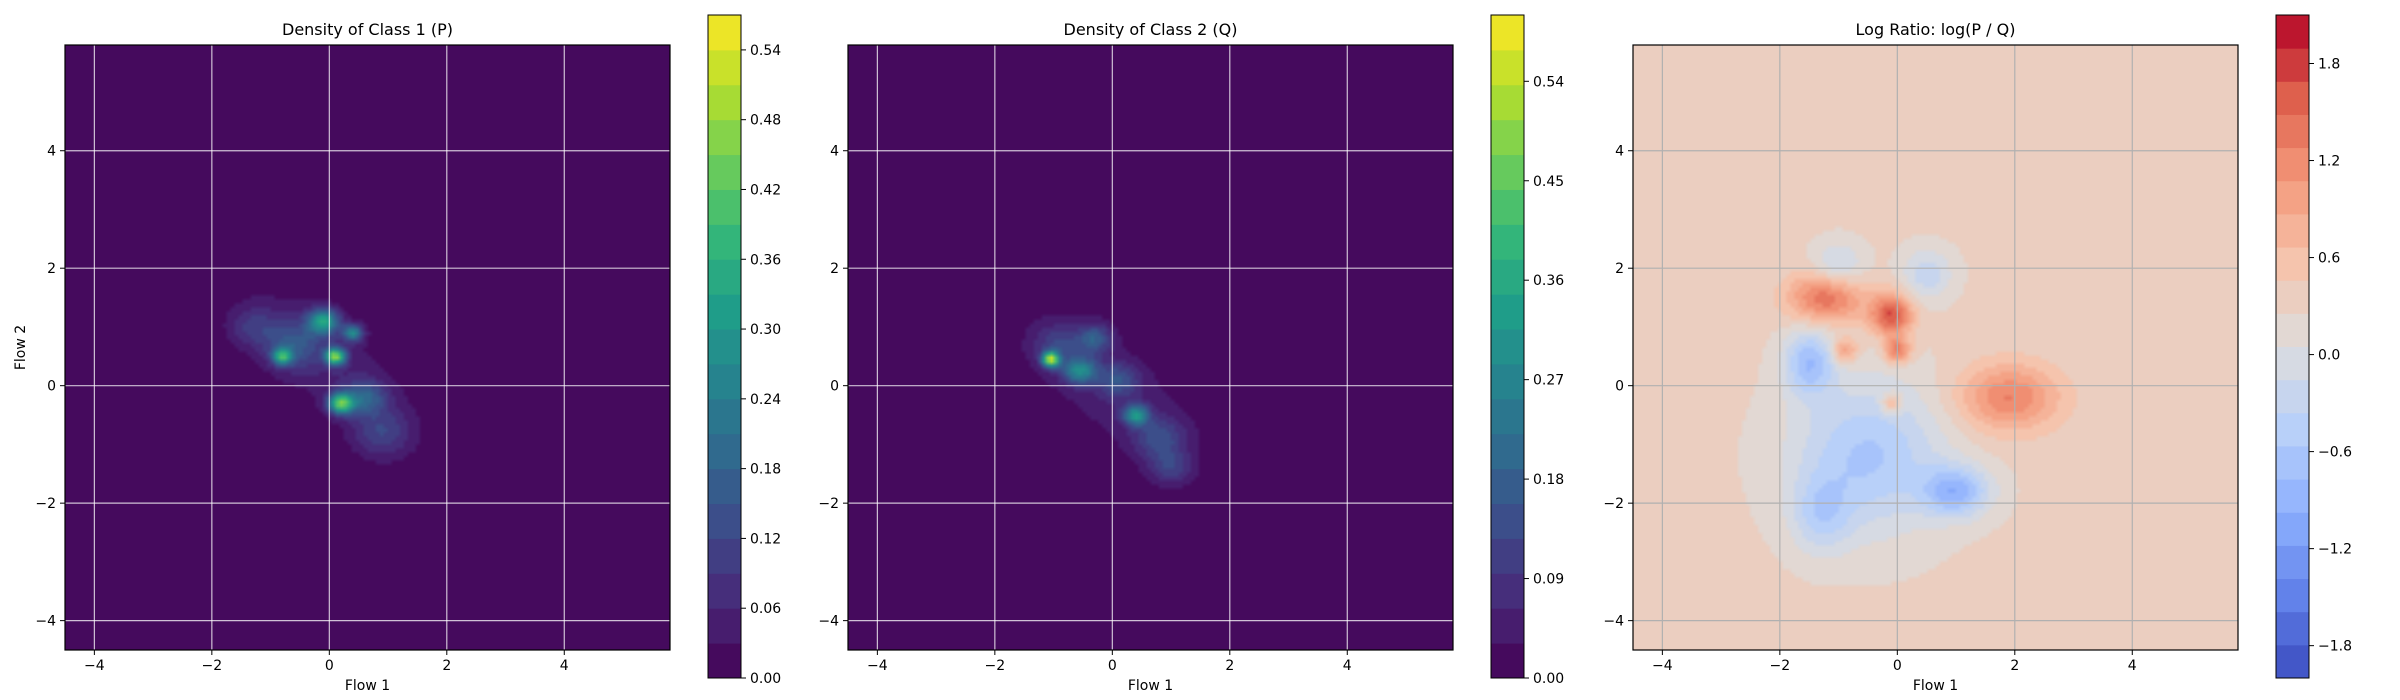 The image size is (2400, 700). Describe the element at coordinates (1548, 580) in the screenshot. I see `colorbar-tick-label: 0.09` at that location.